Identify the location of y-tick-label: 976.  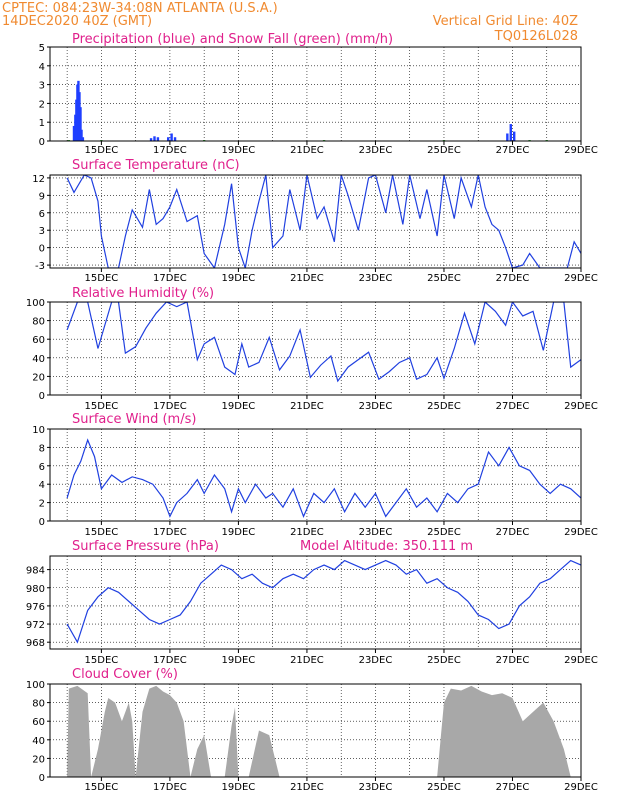
(35, 607).